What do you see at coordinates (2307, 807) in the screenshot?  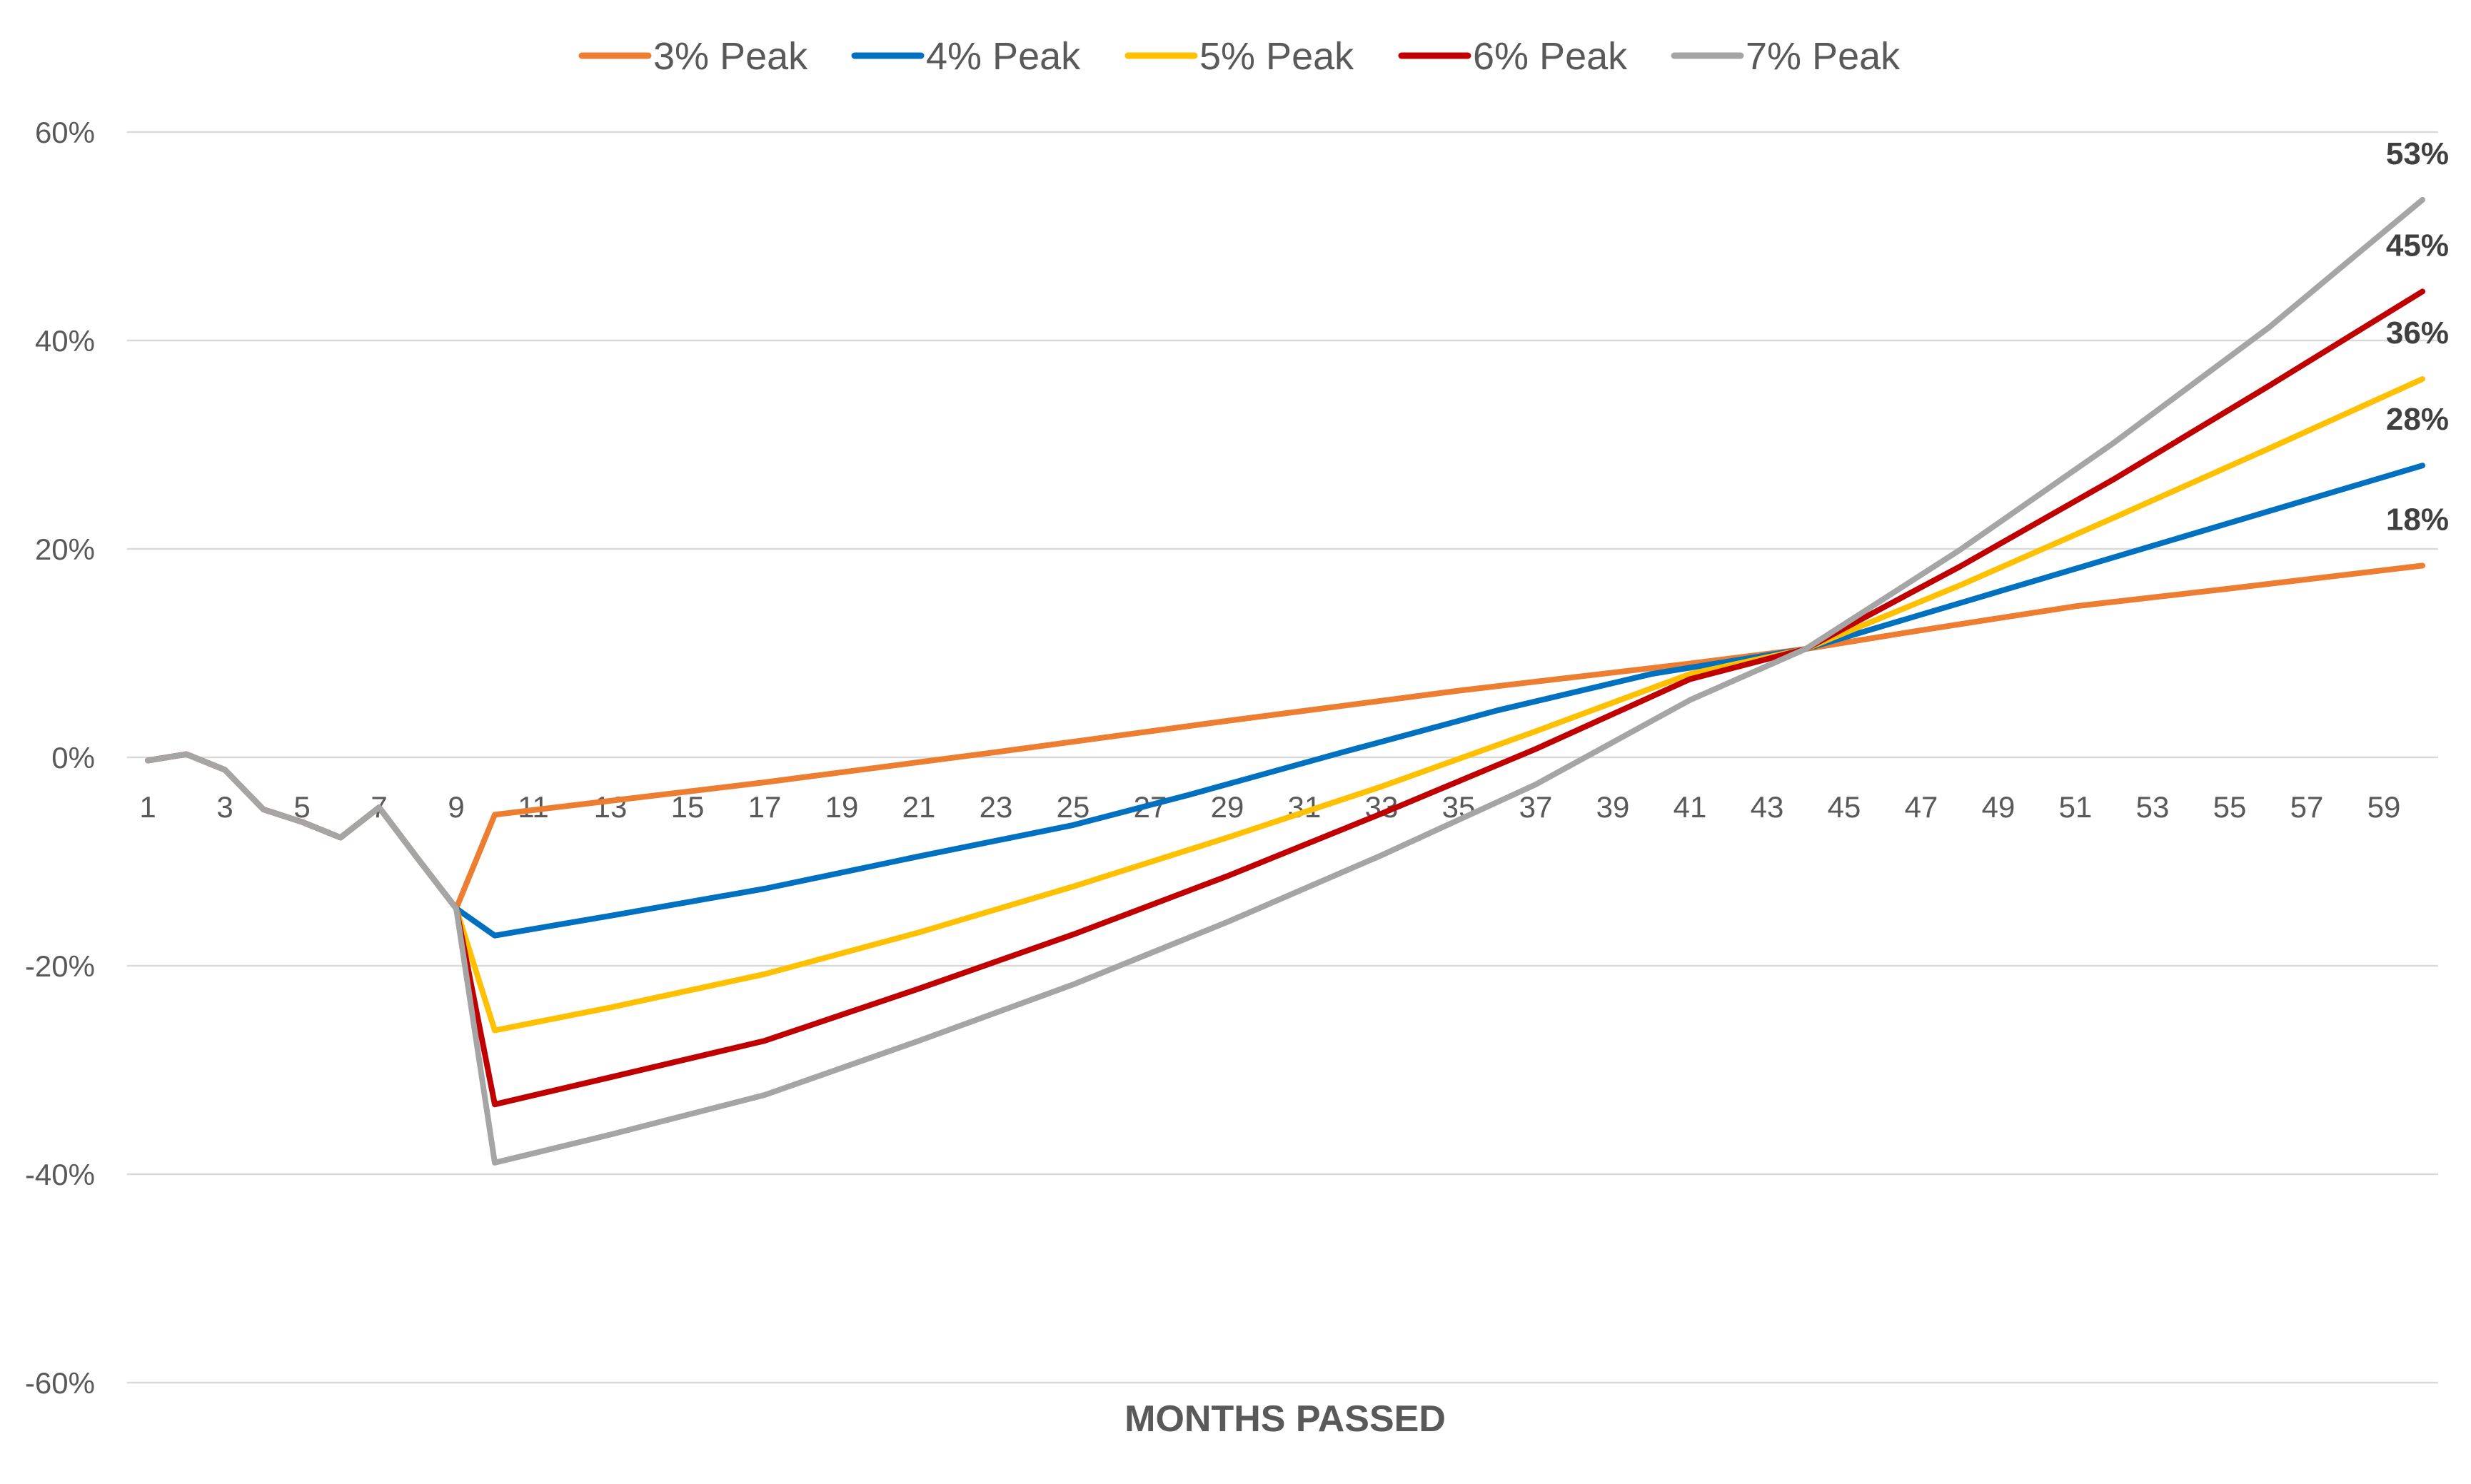 I see `x-tick-label: 57` at bounding box center [2307, 807].